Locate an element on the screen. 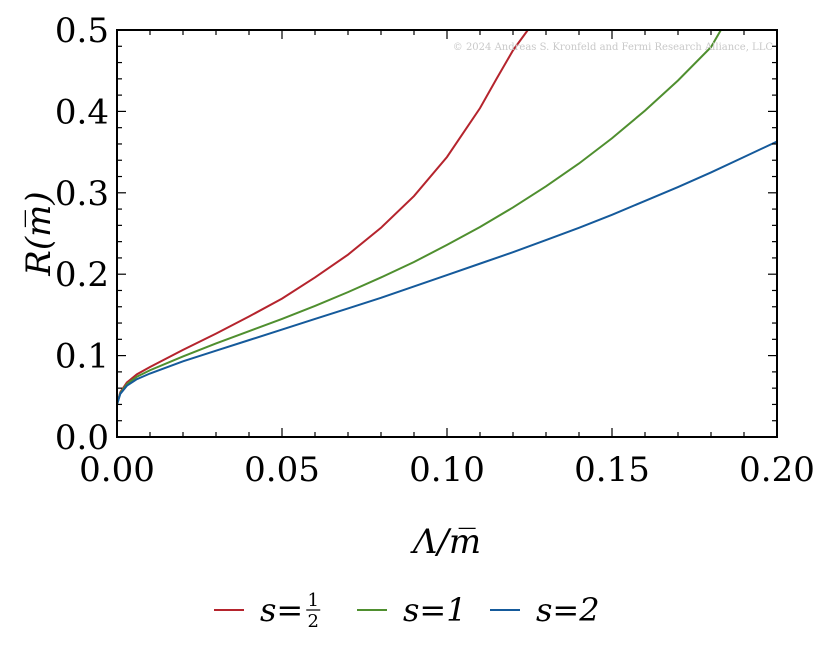 This screenshot has height=645, width=813. legend-frac-denominator: 2 is located at coordinates (313, 621).